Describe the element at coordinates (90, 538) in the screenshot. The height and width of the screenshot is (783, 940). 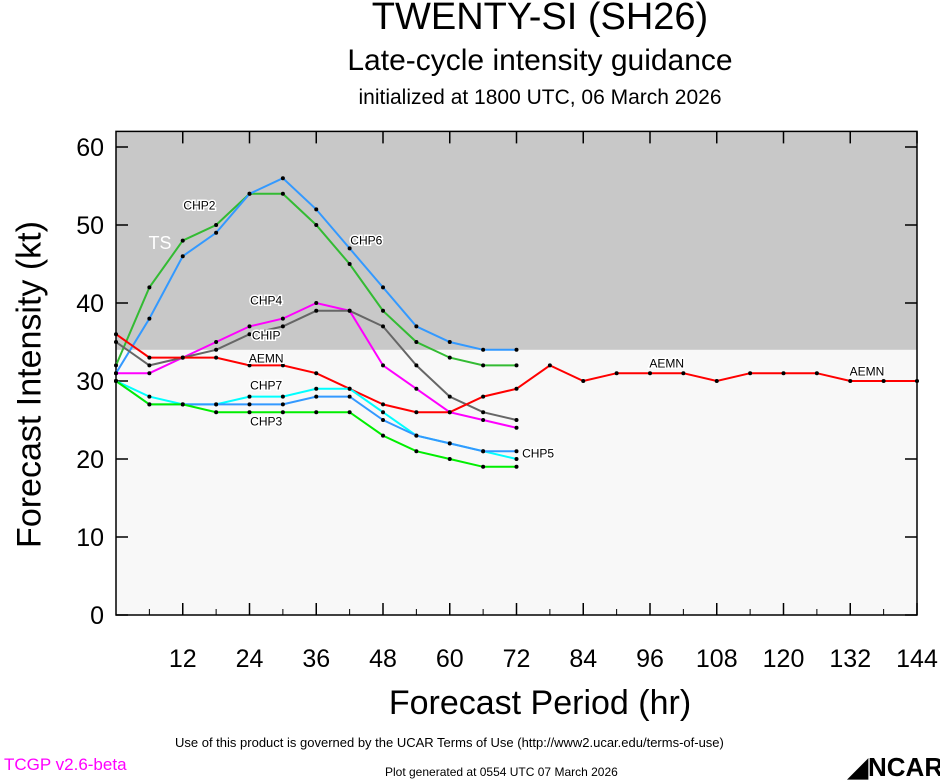
I see `y-tick-label: 10` at that location.